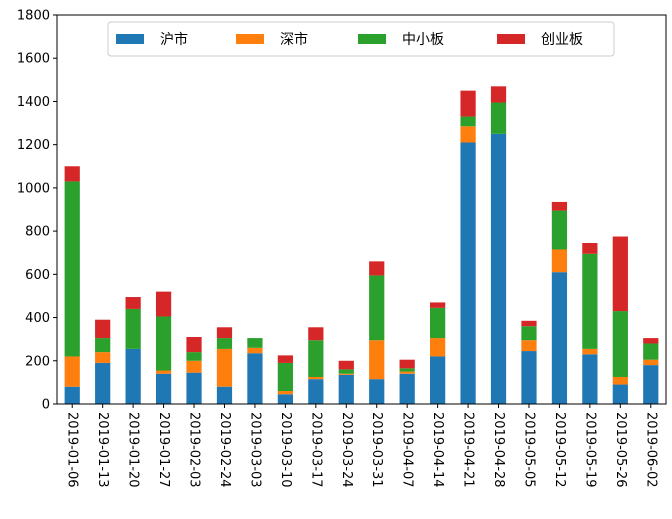 This screenshot has width=672, height=519. What do you see at coordinates (254, 450) in the screenshot?
I see `x-tick-label: 2019-03-03` at bounding box center [254, 450].